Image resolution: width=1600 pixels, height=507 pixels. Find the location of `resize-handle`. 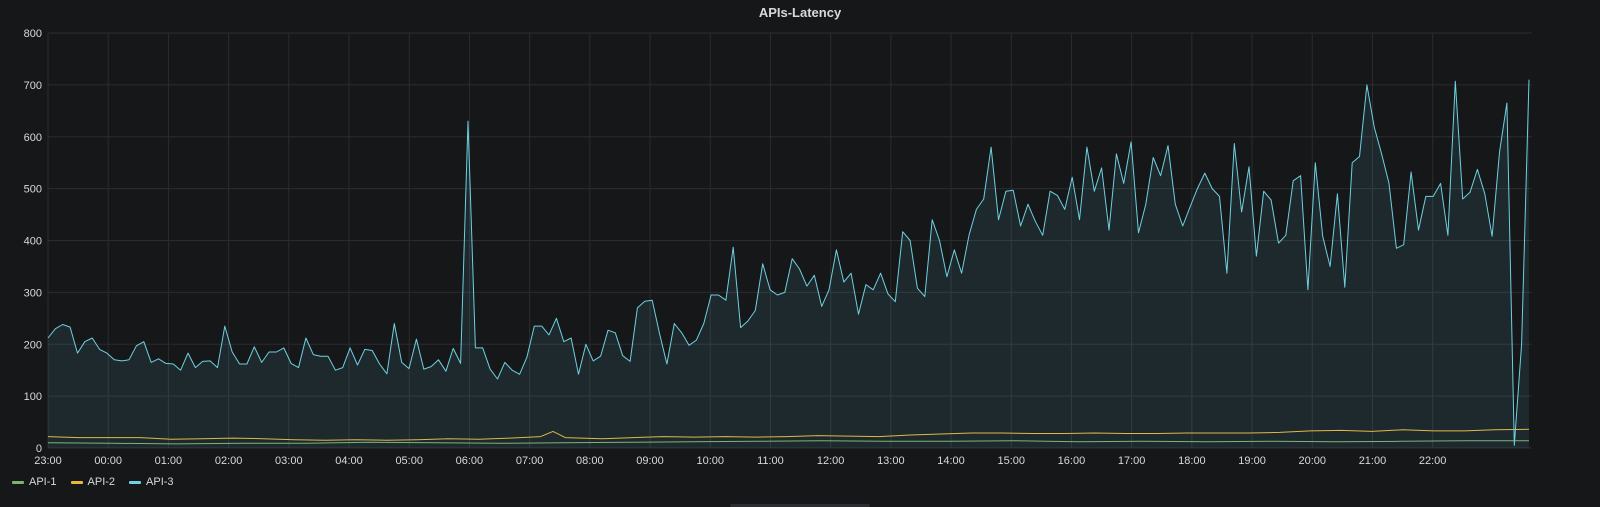

resize-handle is located at coordinates (800, 505).